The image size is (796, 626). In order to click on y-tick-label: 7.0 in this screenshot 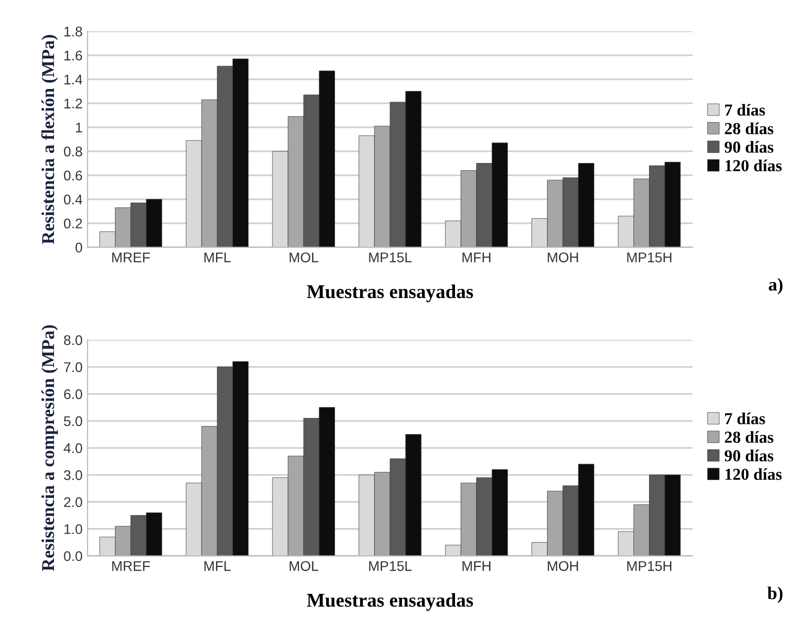, I will do `click(73, 367)`.